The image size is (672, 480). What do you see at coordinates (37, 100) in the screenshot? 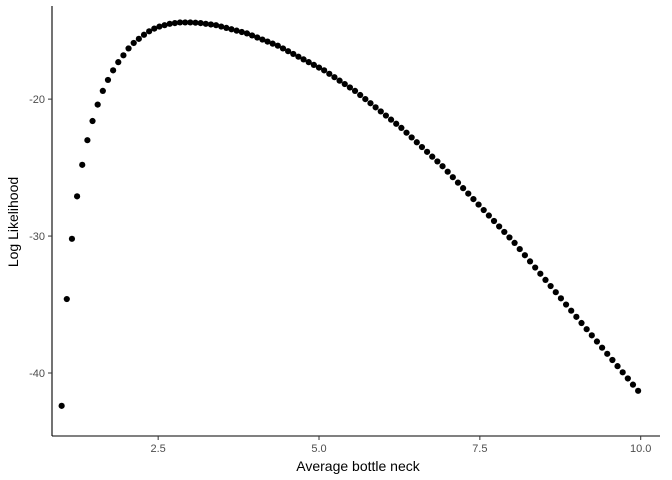
I see `y-tick-label: -20` at bounding box center [37, 100].